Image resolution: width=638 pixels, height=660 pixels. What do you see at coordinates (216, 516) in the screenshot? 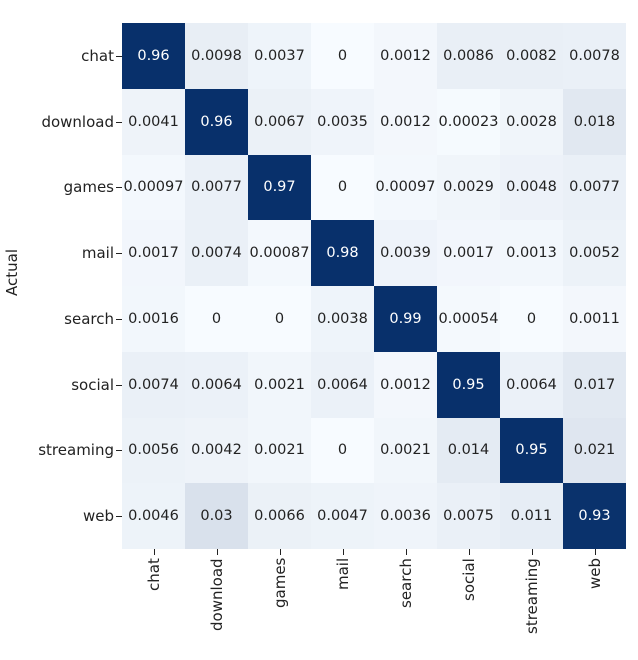
I see `heatmap-cell: 0.03` at bounding box center [216, 516].